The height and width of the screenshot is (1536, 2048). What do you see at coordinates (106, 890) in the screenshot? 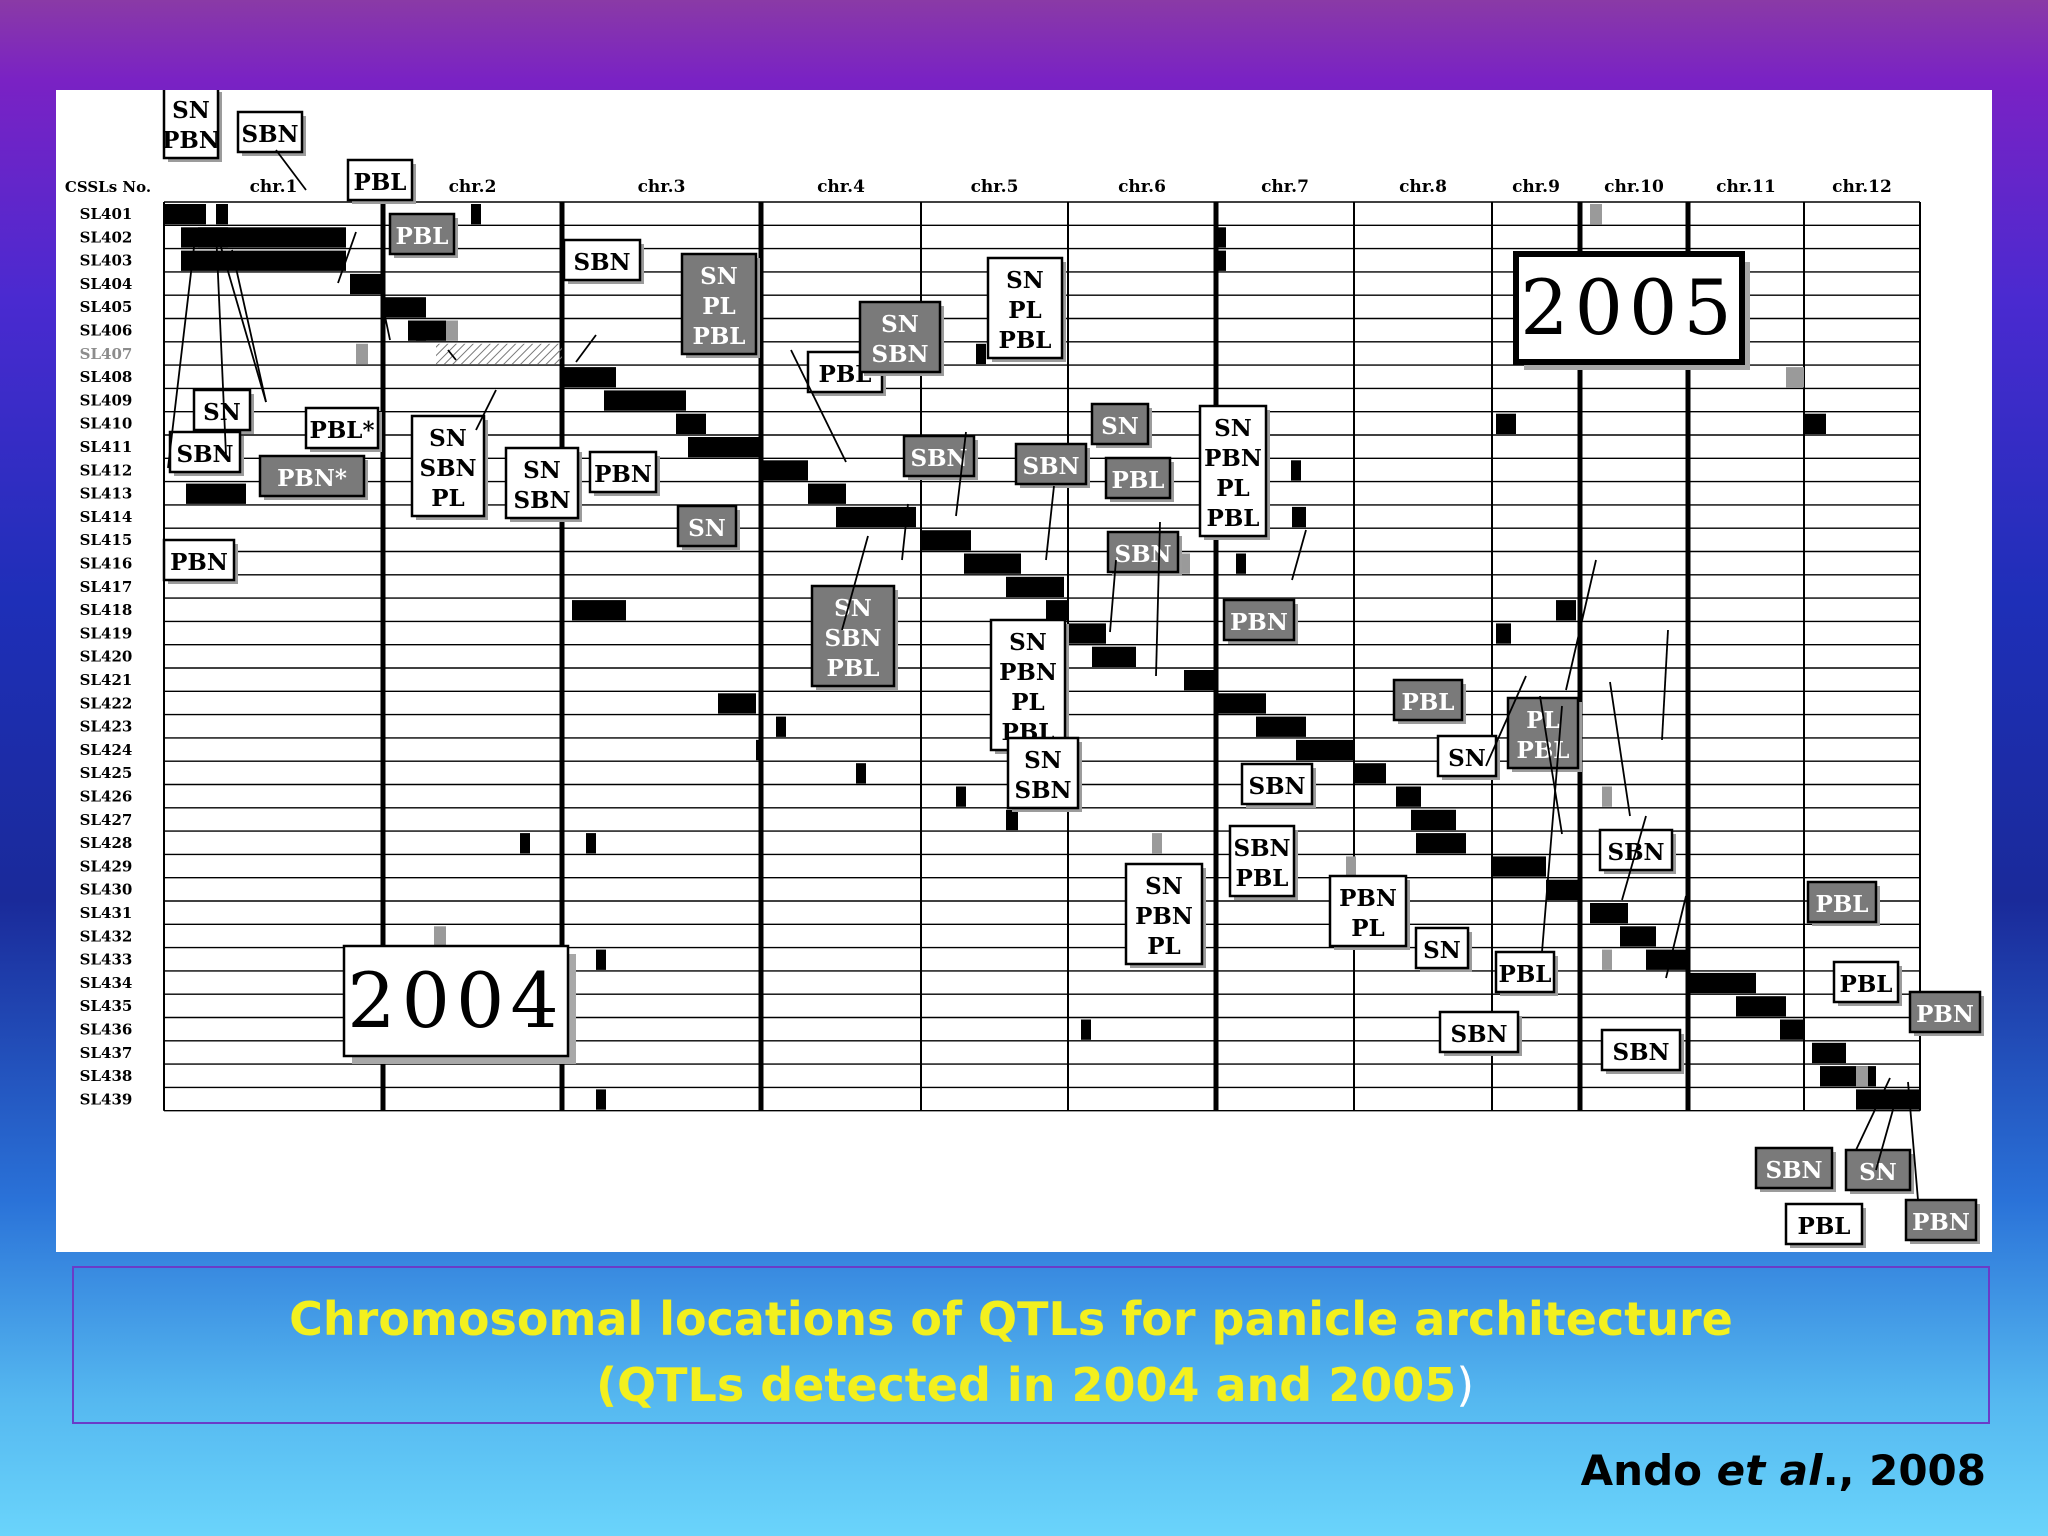
I see `line-label-sl430: SL430` at bounding box center [106, 890].